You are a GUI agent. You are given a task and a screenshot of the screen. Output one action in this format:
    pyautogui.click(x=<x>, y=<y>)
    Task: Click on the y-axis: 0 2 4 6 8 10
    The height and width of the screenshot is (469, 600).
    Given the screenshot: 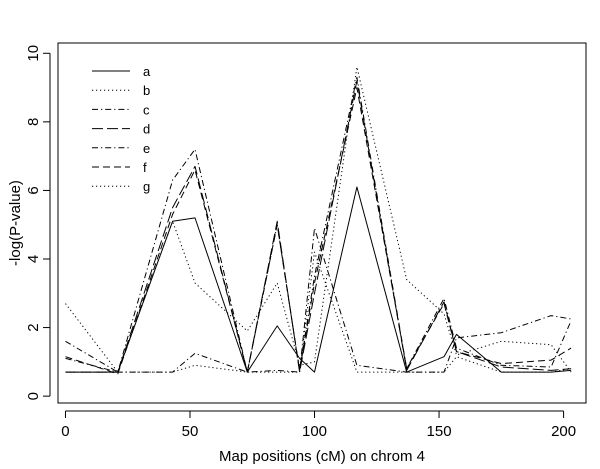 What is the action you would take?
    pyautogui.click(x=38, y=222)
    